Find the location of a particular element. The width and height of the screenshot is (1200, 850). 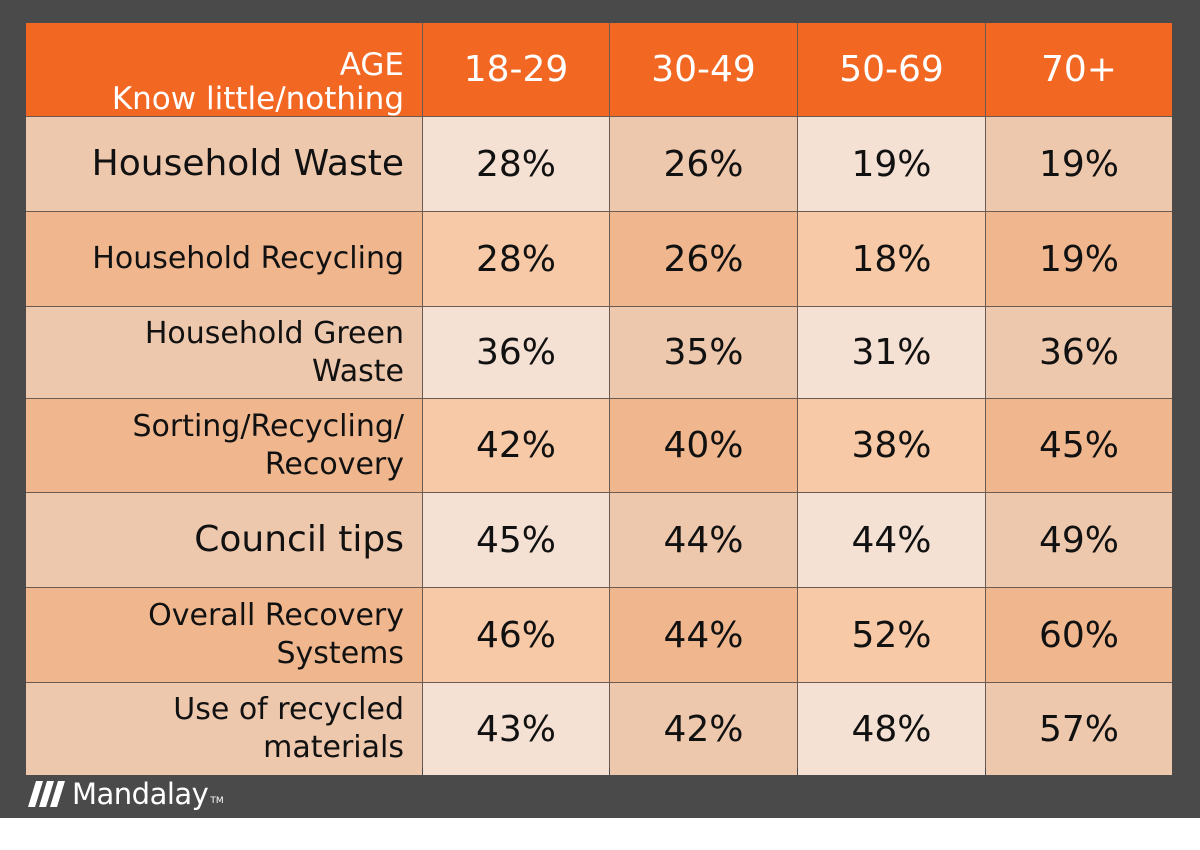

table-cell: 46% is located at coordinates (516, 635).